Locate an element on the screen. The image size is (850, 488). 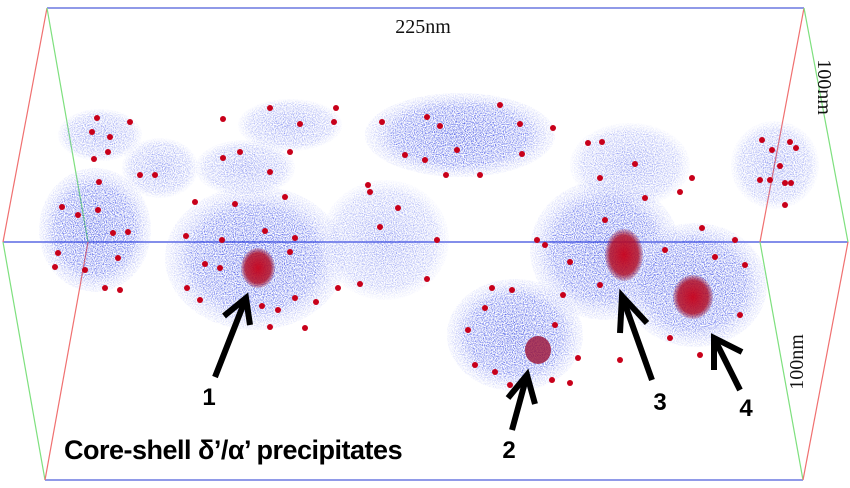
annotation-4: 4 is located at coordinates (746, 408).